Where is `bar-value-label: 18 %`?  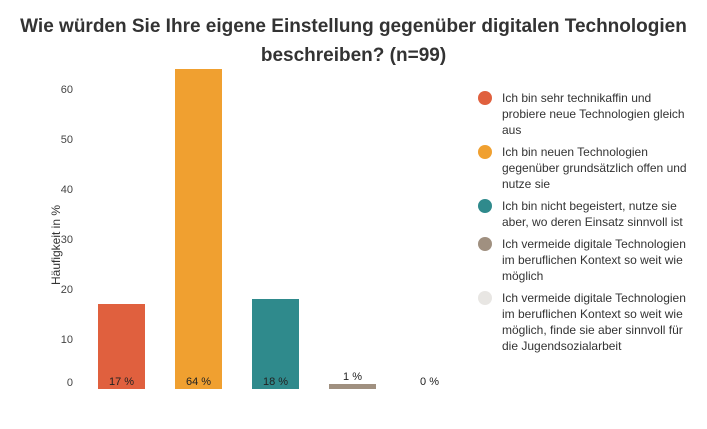 bar-value-label: 18 % is located at coordinates (275, 382).